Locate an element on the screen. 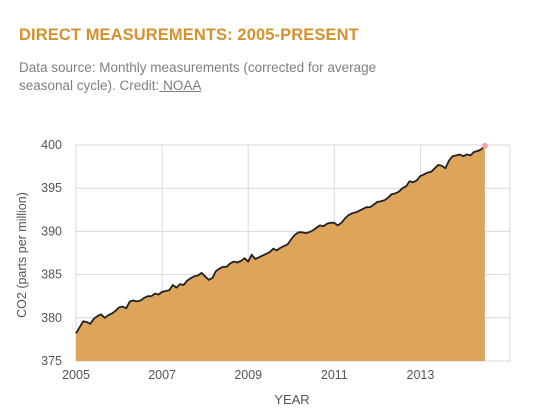  y-tick-label: 395 is located at coordinates (51, 188).